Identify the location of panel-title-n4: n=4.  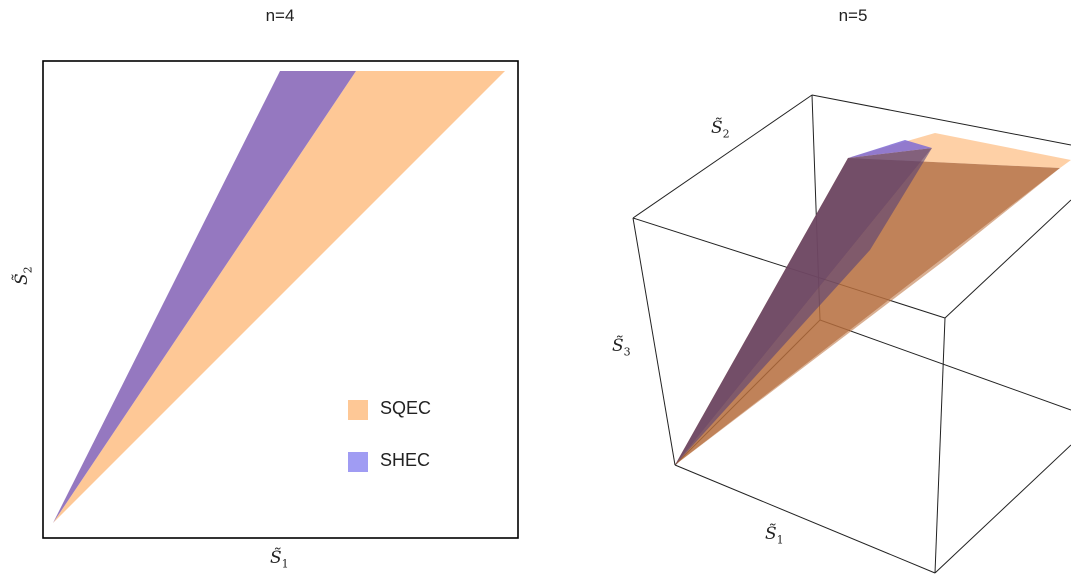
(280, 15).